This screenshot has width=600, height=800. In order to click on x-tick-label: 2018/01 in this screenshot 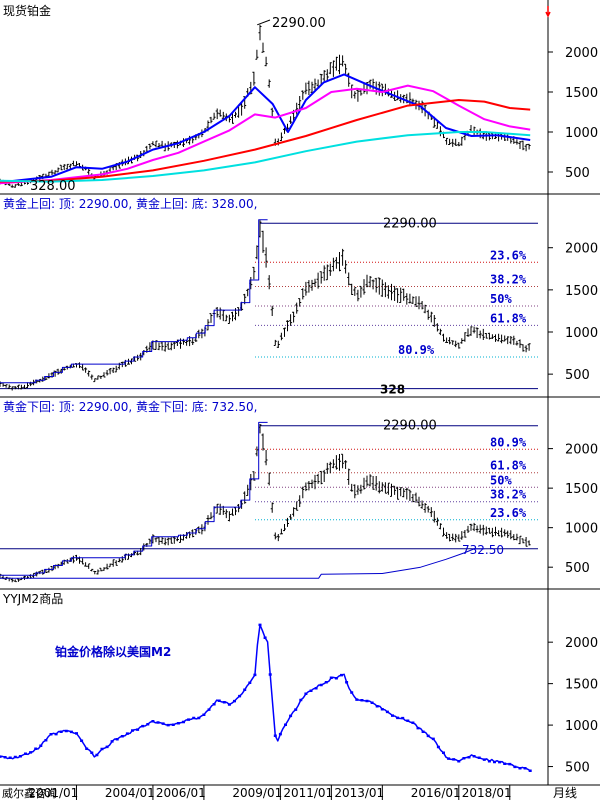, I will do `click(487, 793)`.